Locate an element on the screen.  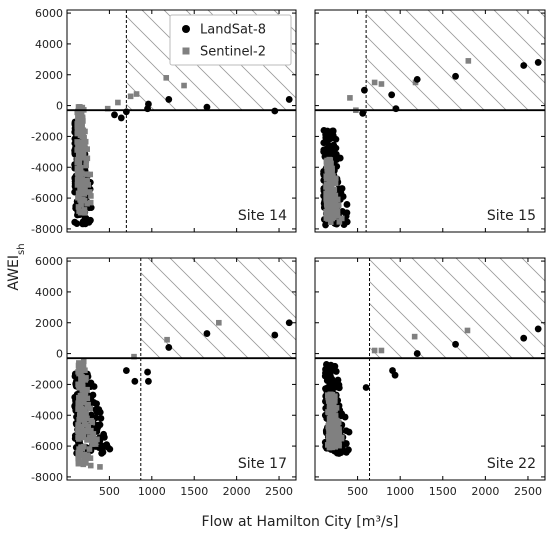
legend-label: LandSat-8 is located at coordinates (233, 30).